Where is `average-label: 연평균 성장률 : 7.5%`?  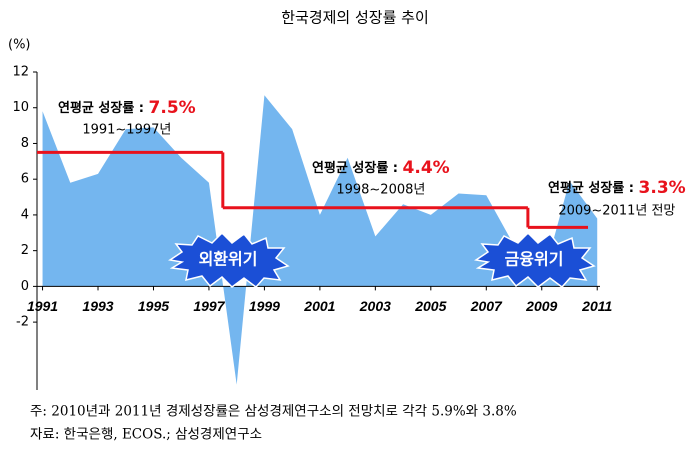 average-label: 연평균 성장률 : 7.5% is located at coordinates (127, 108).